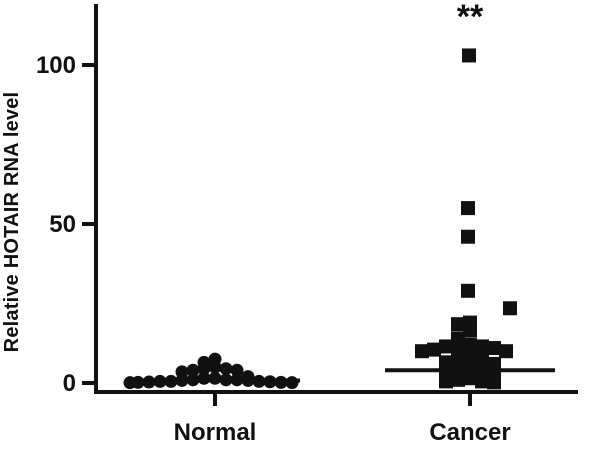  What do you see at coordinates (215, 432) in the screenshot?
I see `x-category-label: Normal` at bounding box center [215, 432].